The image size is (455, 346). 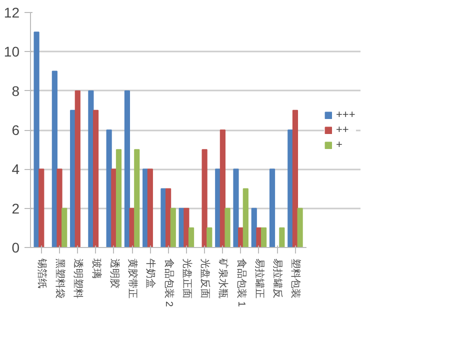 I want to click on x-tick-label: 锡箔纸, so click(x=42, y=273).